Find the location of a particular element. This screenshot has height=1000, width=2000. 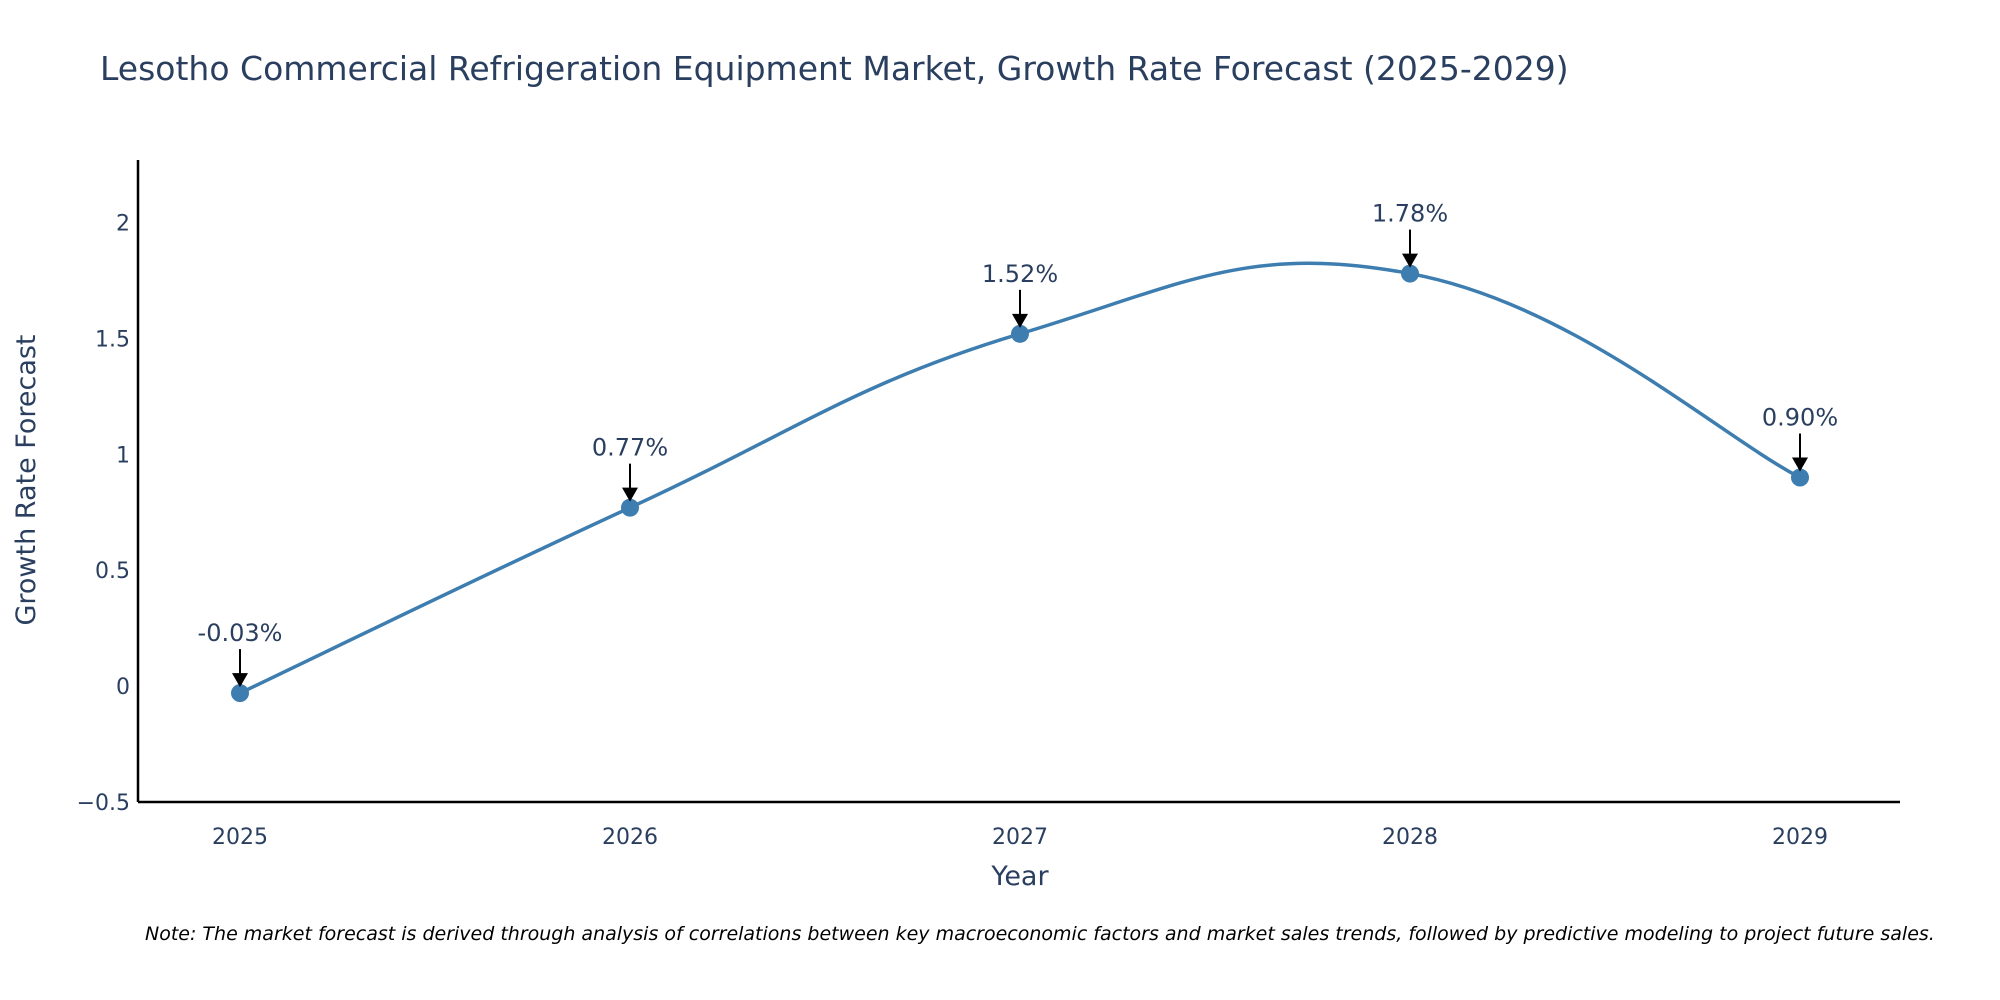

y-tick-label: 1 is located at coordinates (123, 455).